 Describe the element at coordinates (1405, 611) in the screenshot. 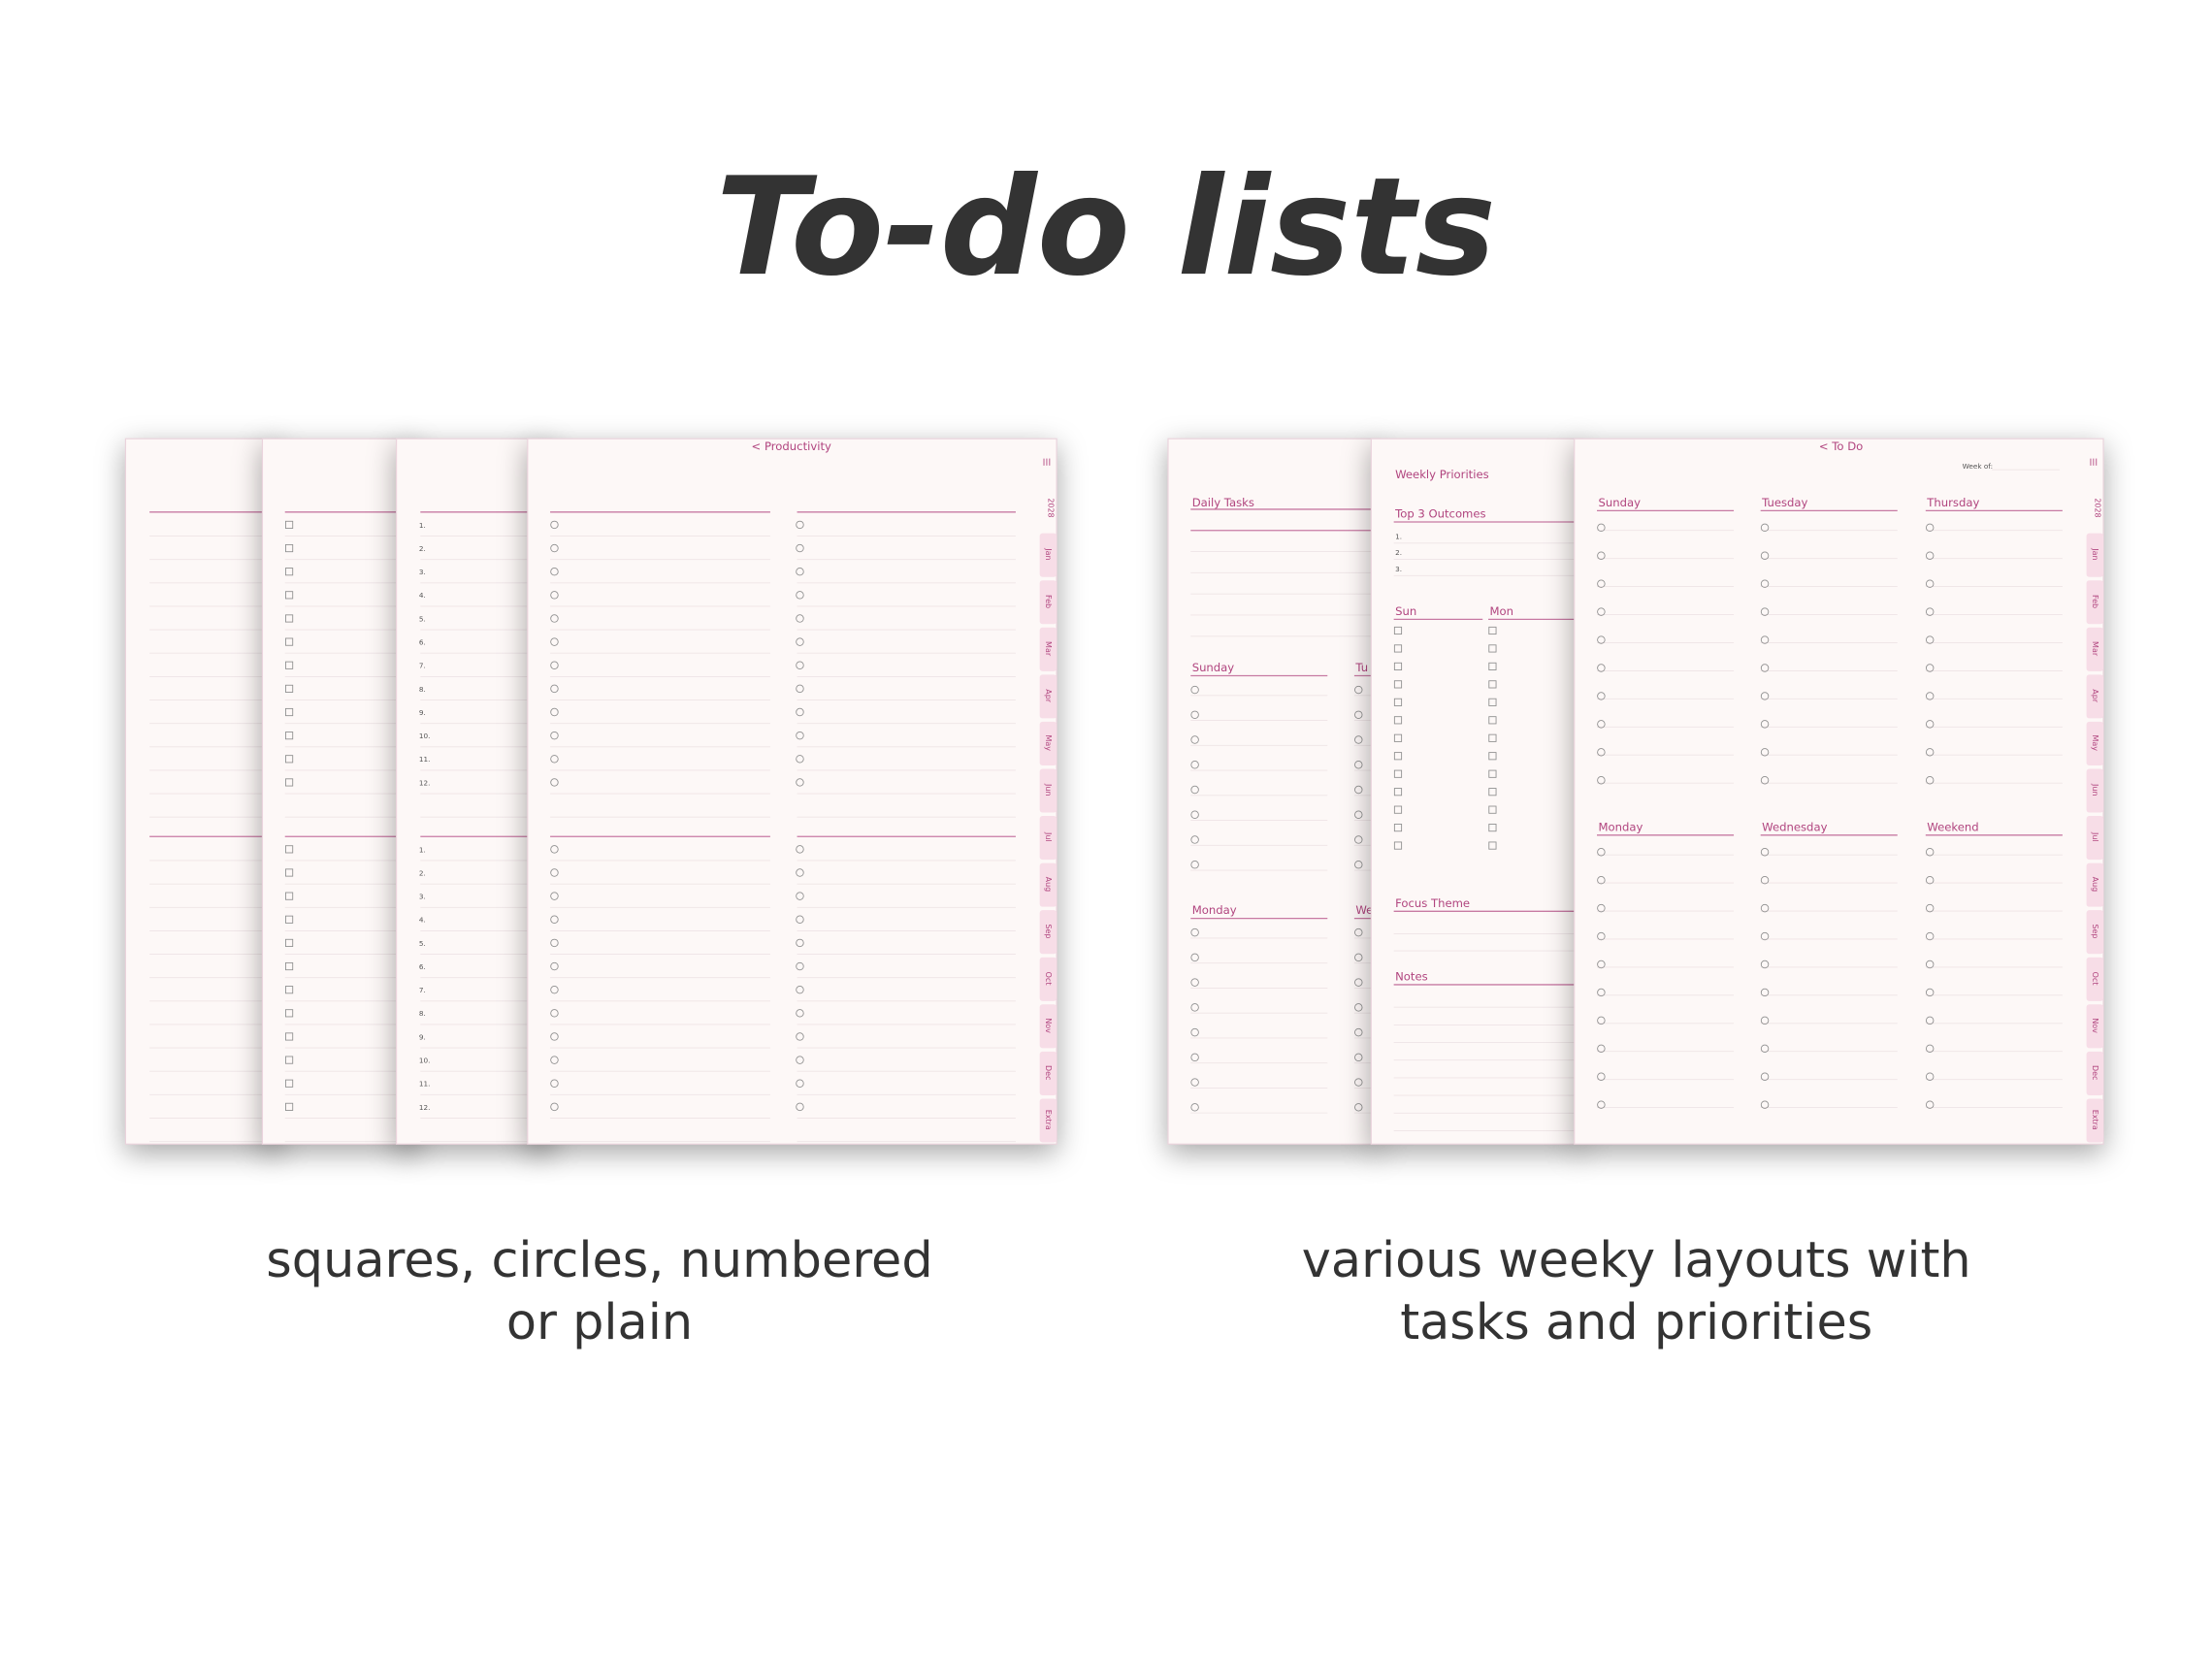

I see `day-heading: Sun` at that location.